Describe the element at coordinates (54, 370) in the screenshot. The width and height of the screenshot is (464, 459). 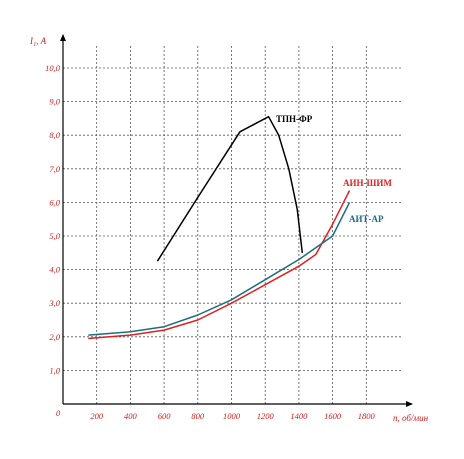
I see `y-tick-label: 1,0` at that location.